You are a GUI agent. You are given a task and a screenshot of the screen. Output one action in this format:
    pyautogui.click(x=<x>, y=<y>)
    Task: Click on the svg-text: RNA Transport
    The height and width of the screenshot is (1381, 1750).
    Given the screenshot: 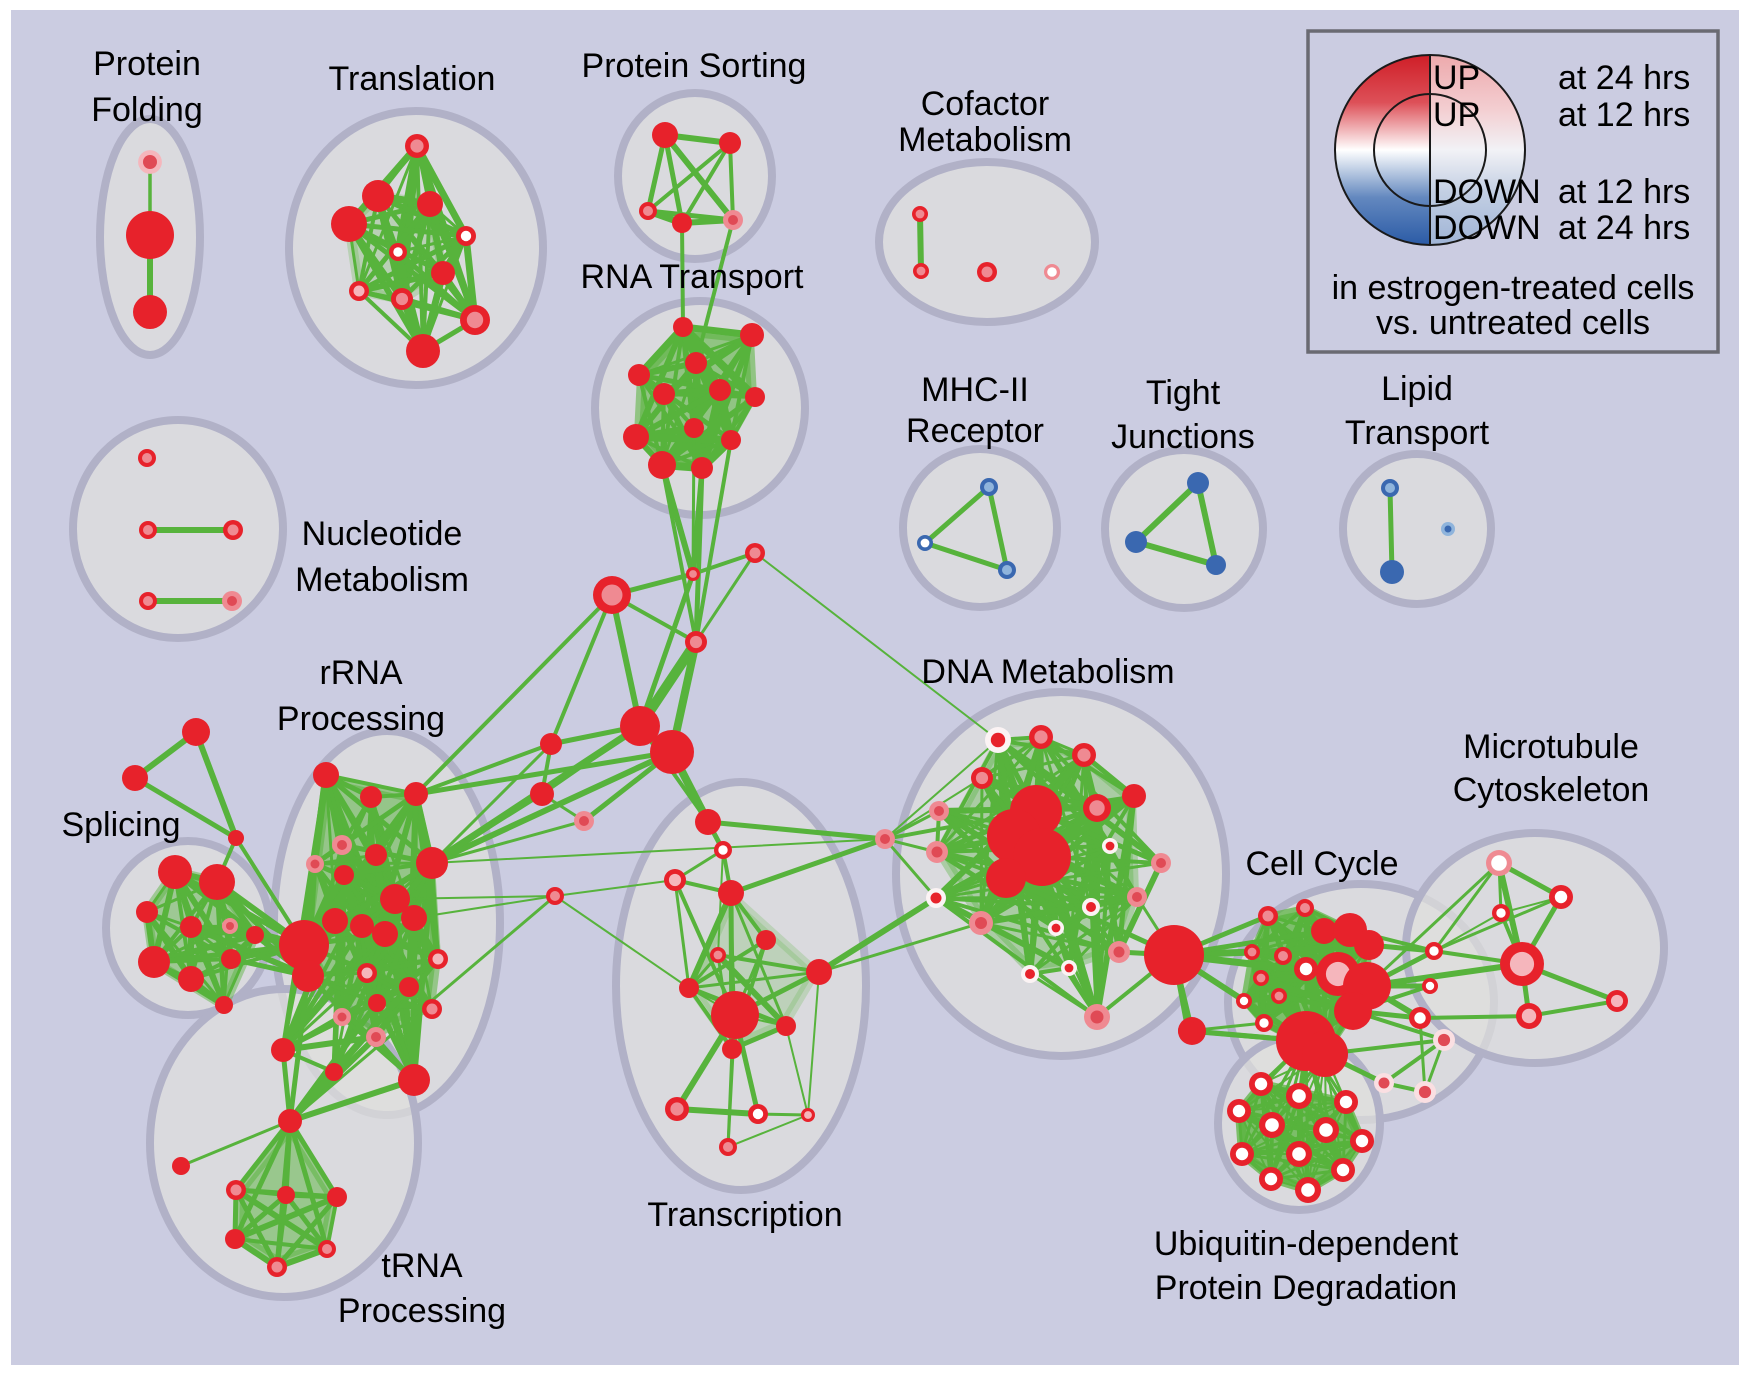 What is the action you would take?
    pyautogui.click(x=693, y=277)
    